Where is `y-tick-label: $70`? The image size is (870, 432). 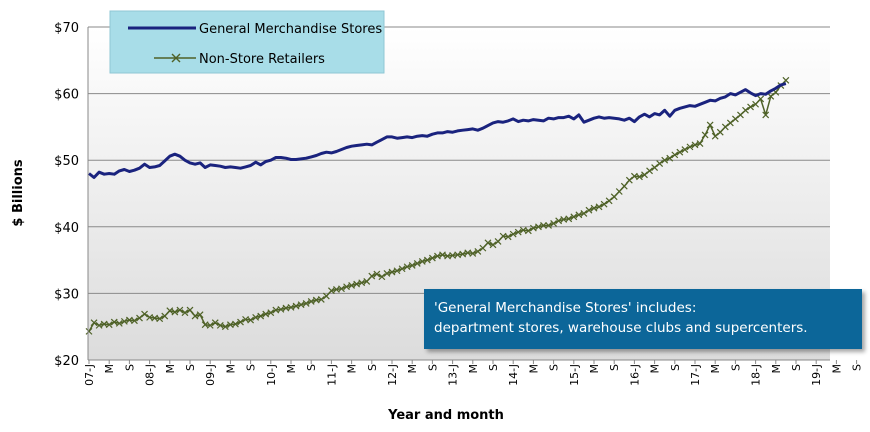
y-tick-label: $70 is located at coordinates (66, 28).